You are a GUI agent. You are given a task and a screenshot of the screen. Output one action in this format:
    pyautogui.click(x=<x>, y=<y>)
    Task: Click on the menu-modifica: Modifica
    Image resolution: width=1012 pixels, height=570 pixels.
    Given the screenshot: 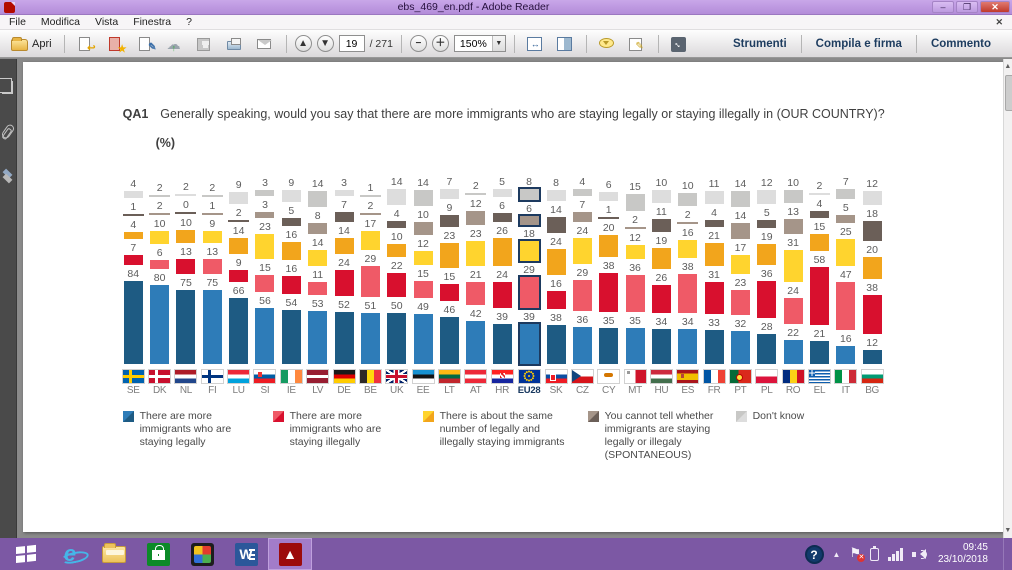 What is the action you would take?
    pyautogui.click(x=60, y=22)
    